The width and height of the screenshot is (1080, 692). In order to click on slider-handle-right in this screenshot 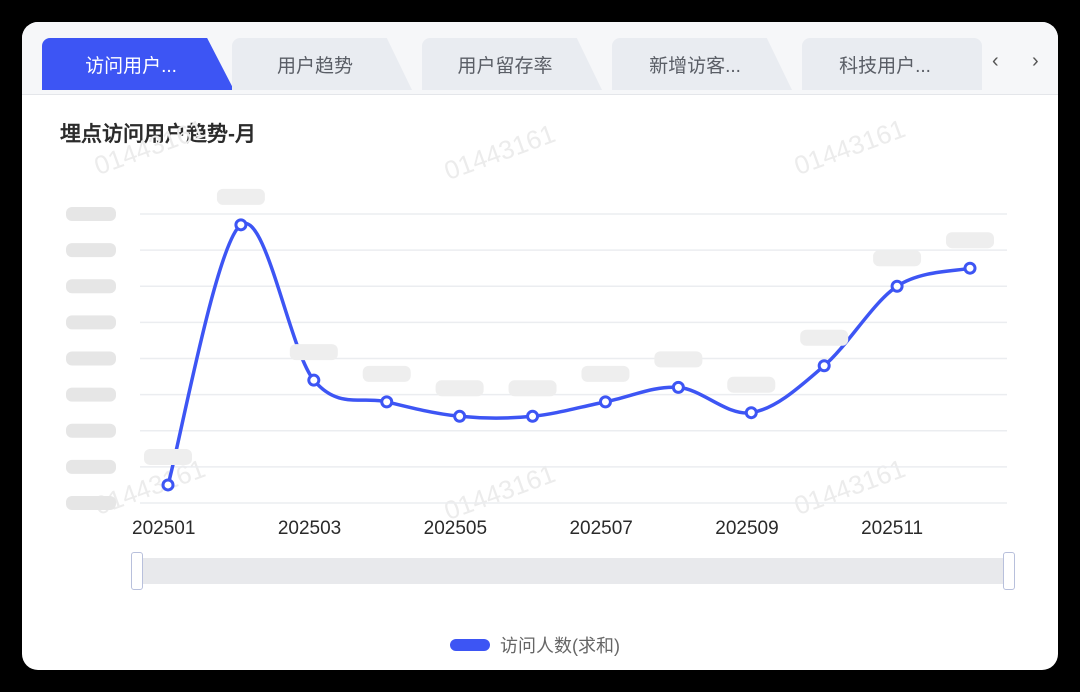, I will do `click(1009, 571)`.